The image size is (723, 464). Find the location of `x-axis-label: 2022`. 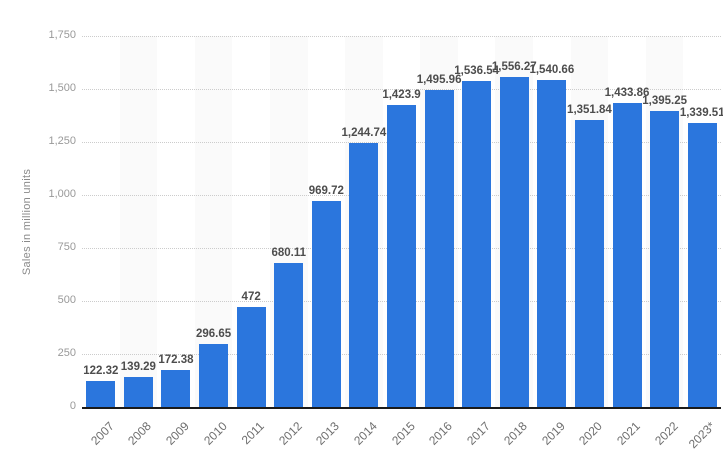

x-axis-label: 2022 is located at coordinates (666, 433).